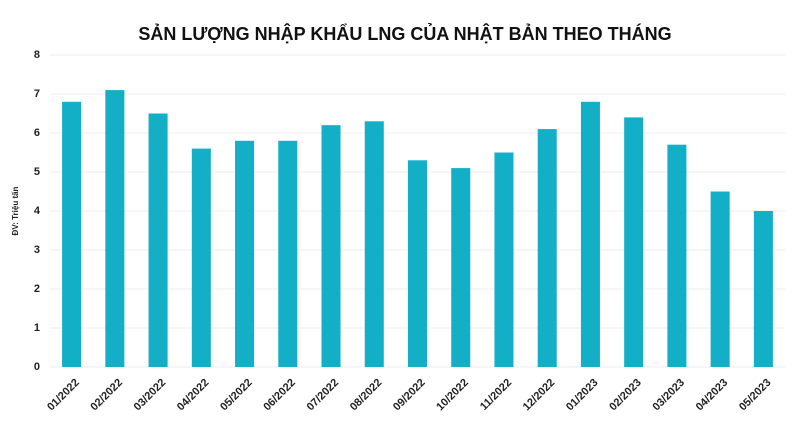 The image size is (800, 430). I want to click on x-tick-label: 05/2022, so click(236, 395).